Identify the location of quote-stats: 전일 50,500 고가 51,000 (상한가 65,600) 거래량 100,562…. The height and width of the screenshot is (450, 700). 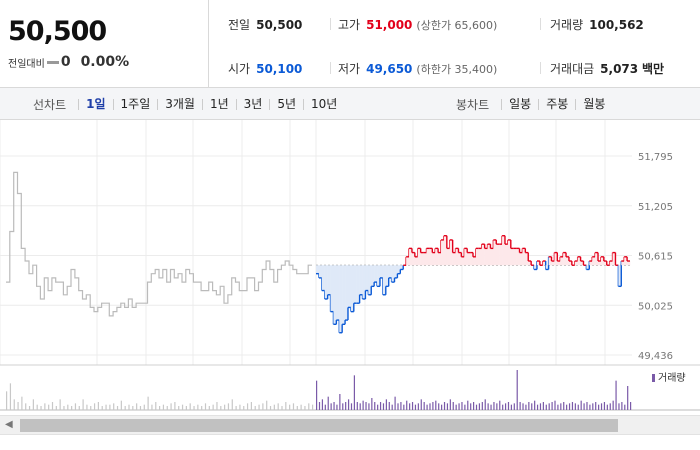
(455, 44).